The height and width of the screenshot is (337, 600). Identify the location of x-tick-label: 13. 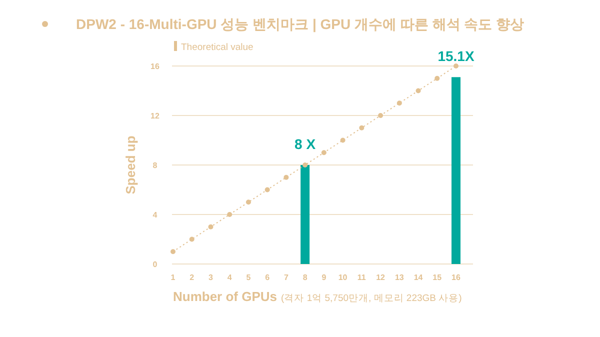
(399, 277).